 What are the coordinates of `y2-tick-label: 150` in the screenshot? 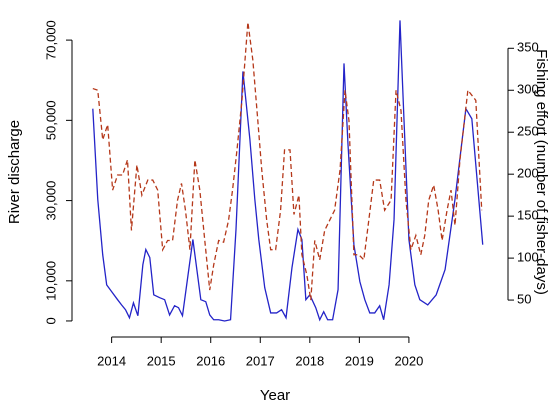 It's located at (528, 215).